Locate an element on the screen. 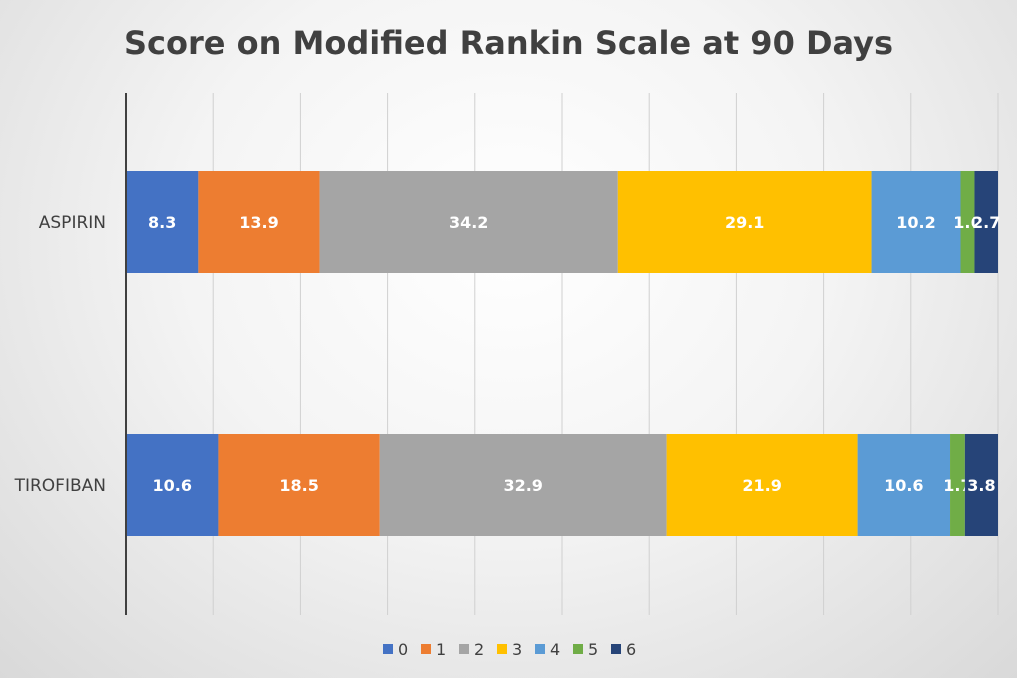 The width and height of the screenshot is (1017, 678). legend-label: 2 is located at coordinates (479, 649).